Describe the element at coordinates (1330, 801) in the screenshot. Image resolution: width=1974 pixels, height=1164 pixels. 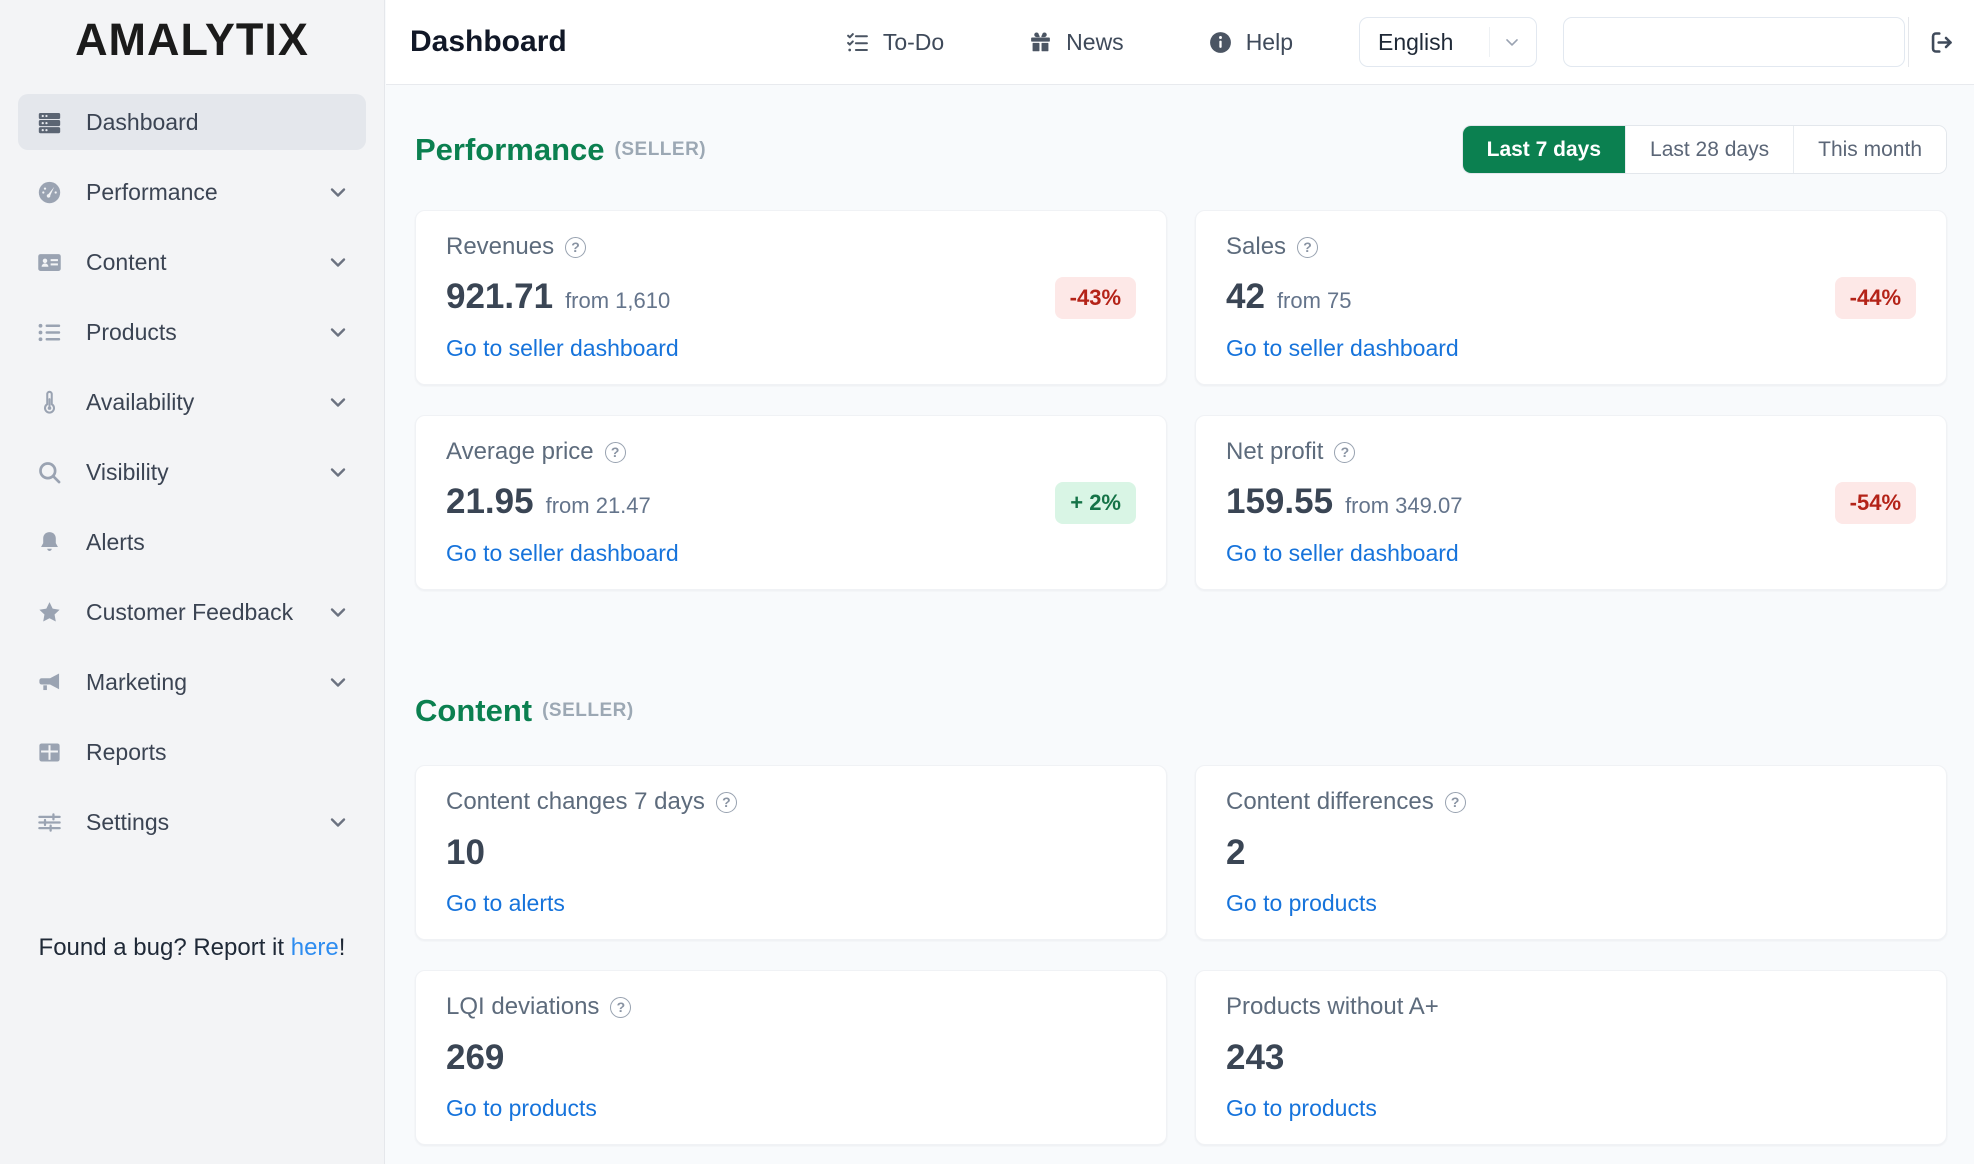
I see `card-title: Content differences` at that location.